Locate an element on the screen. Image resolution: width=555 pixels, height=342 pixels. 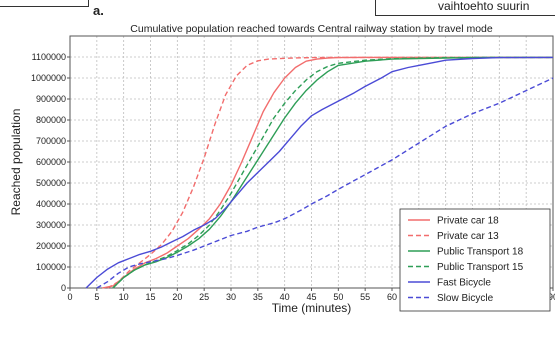
x-tick-label: 60 is located at coordinates (392, 297).